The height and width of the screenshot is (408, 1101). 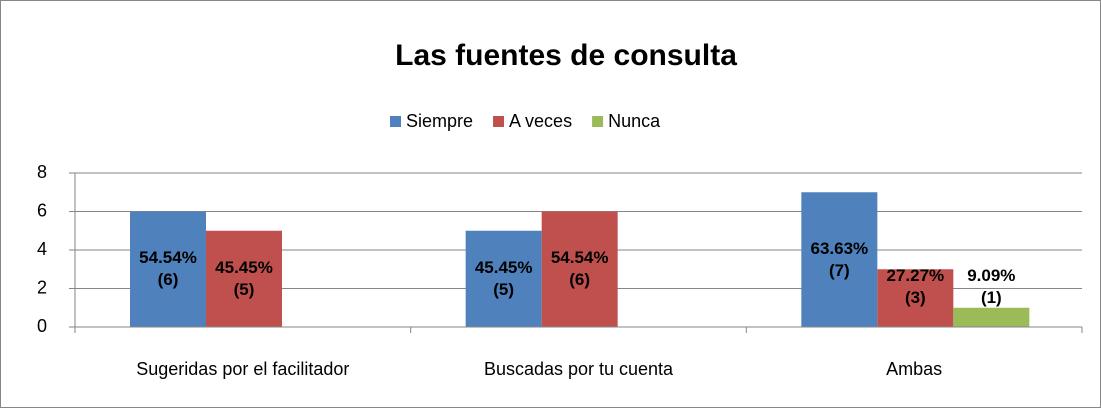 I want to click on data-label: 63.63% (7), so click(x=839, y=259).